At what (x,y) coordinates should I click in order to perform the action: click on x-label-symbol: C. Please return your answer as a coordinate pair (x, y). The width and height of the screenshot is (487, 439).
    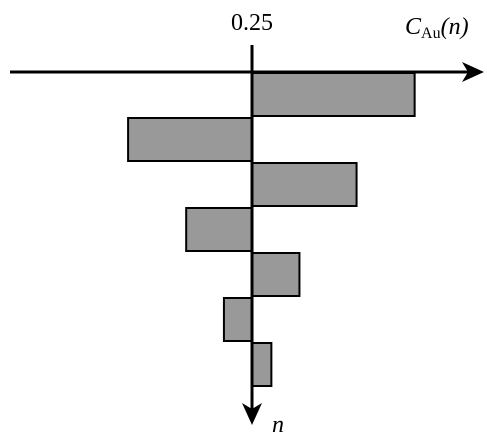
    Looking at the image, I should click on (413, 27).